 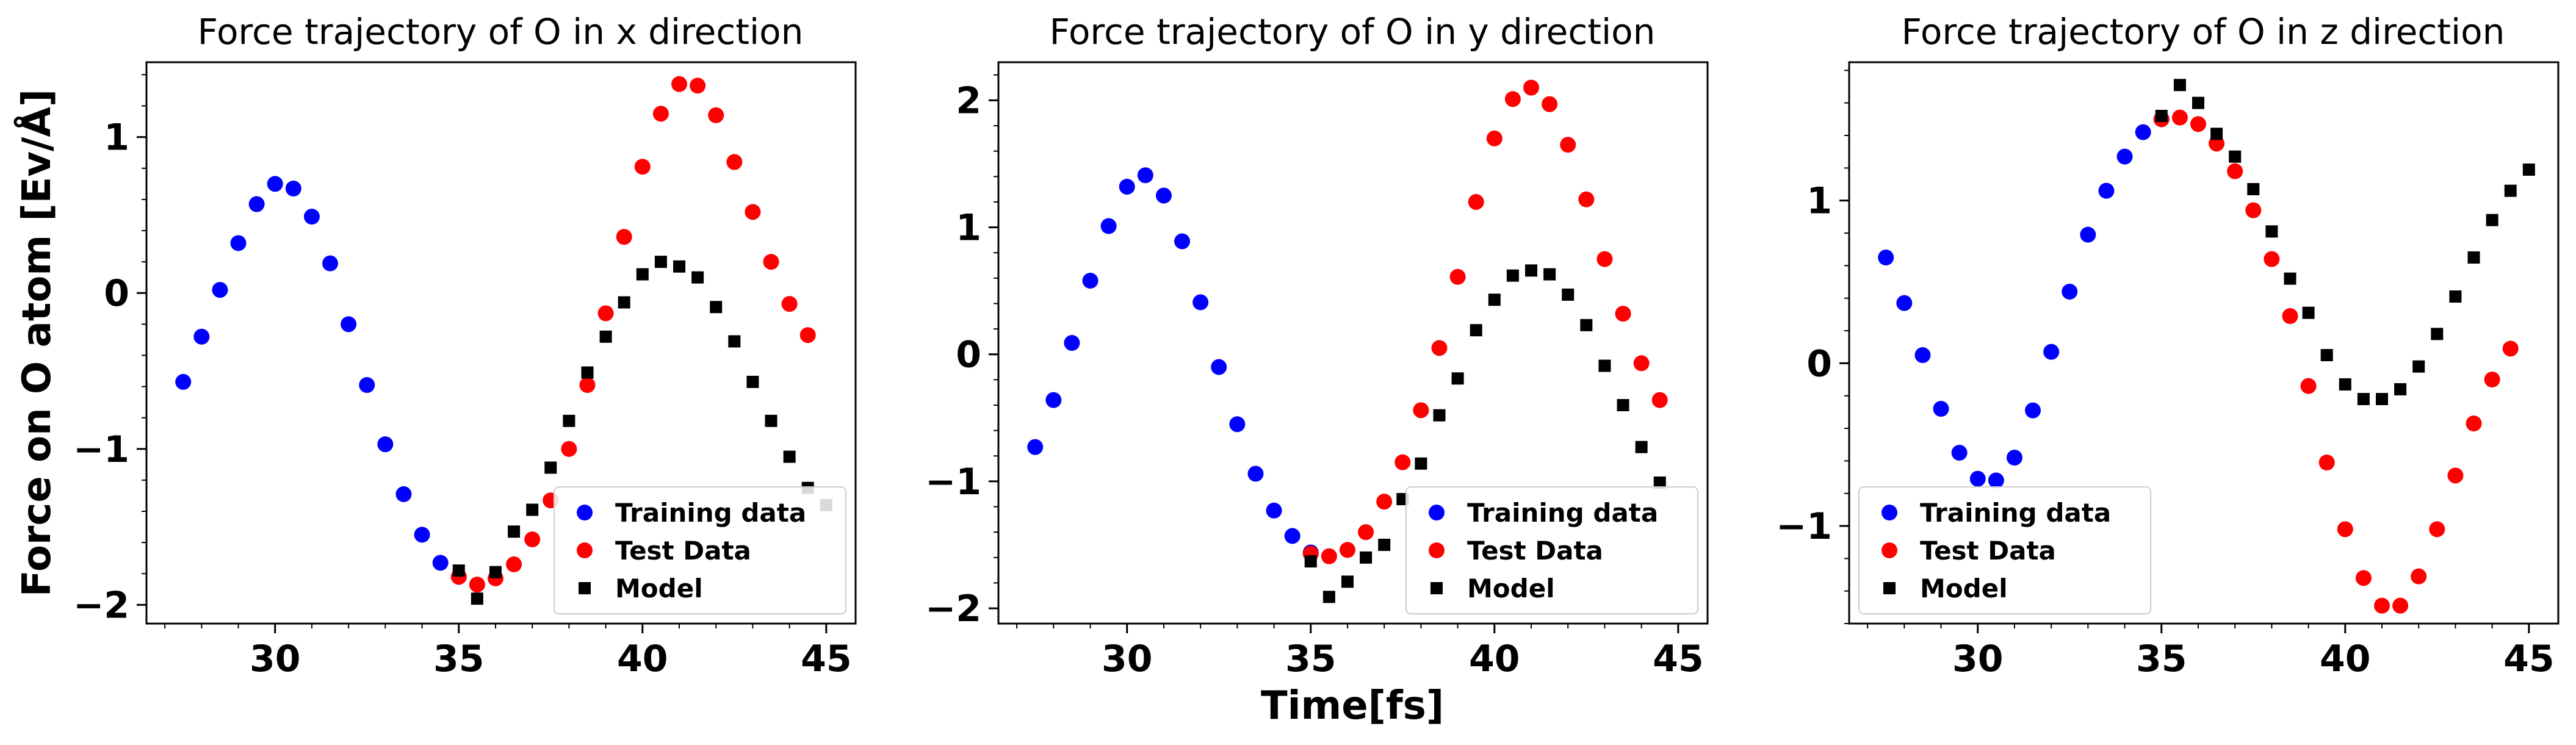 What do you see at coordinates (826, 659) in the screenshot?
I see `x-tick-label: 45` at bounding box center [826, 659].